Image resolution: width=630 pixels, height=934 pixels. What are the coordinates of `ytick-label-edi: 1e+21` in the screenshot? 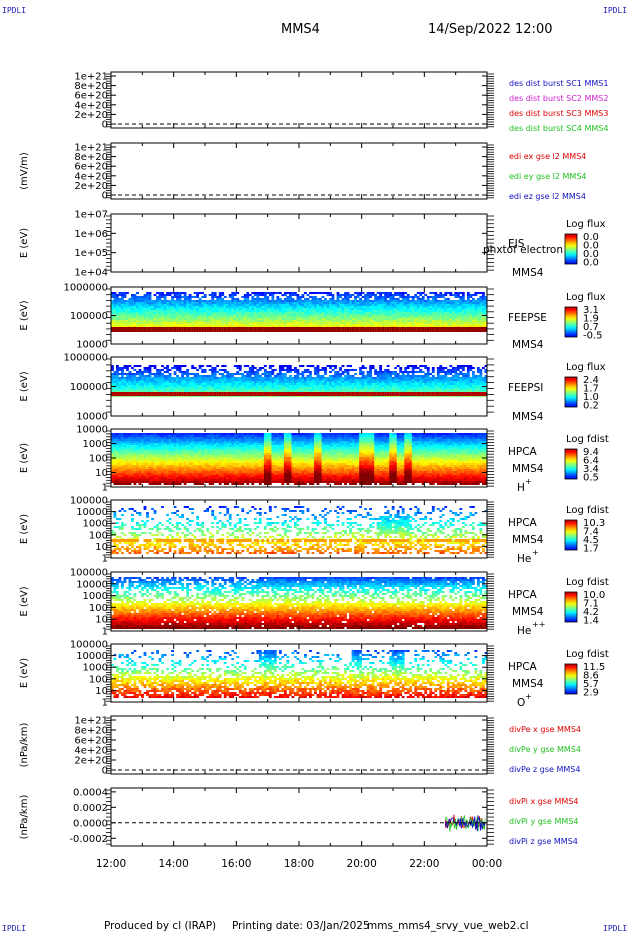 It's located at (91, 148).